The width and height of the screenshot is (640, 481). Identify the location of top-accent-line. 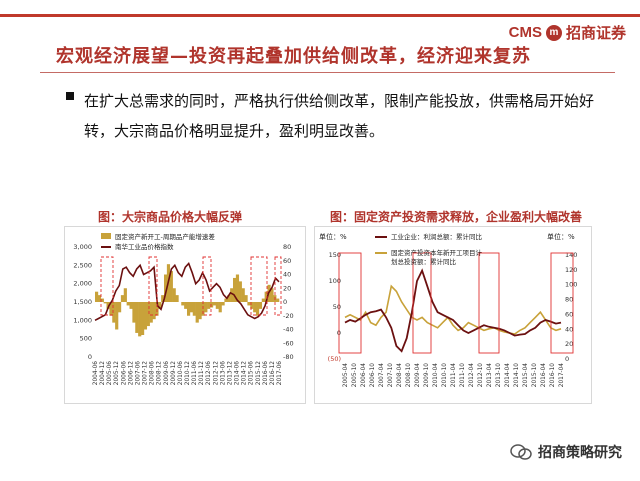
(320, 15).